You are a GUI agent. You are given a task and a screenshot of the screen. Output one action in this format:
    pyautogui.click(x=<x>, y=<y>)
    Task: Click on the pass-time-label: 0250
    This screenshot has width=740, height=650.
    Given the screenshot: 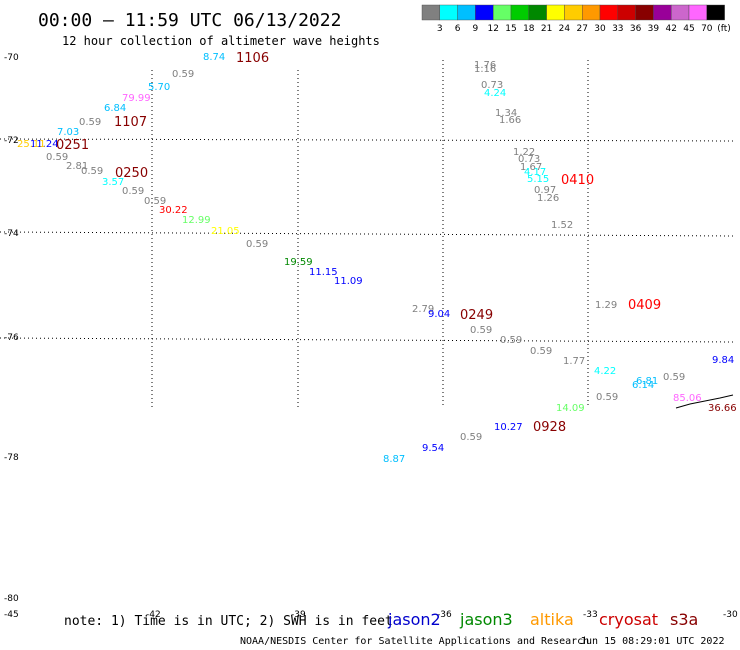 What is the action you would take?
    pyautogui.click(x=131, y=173)
    